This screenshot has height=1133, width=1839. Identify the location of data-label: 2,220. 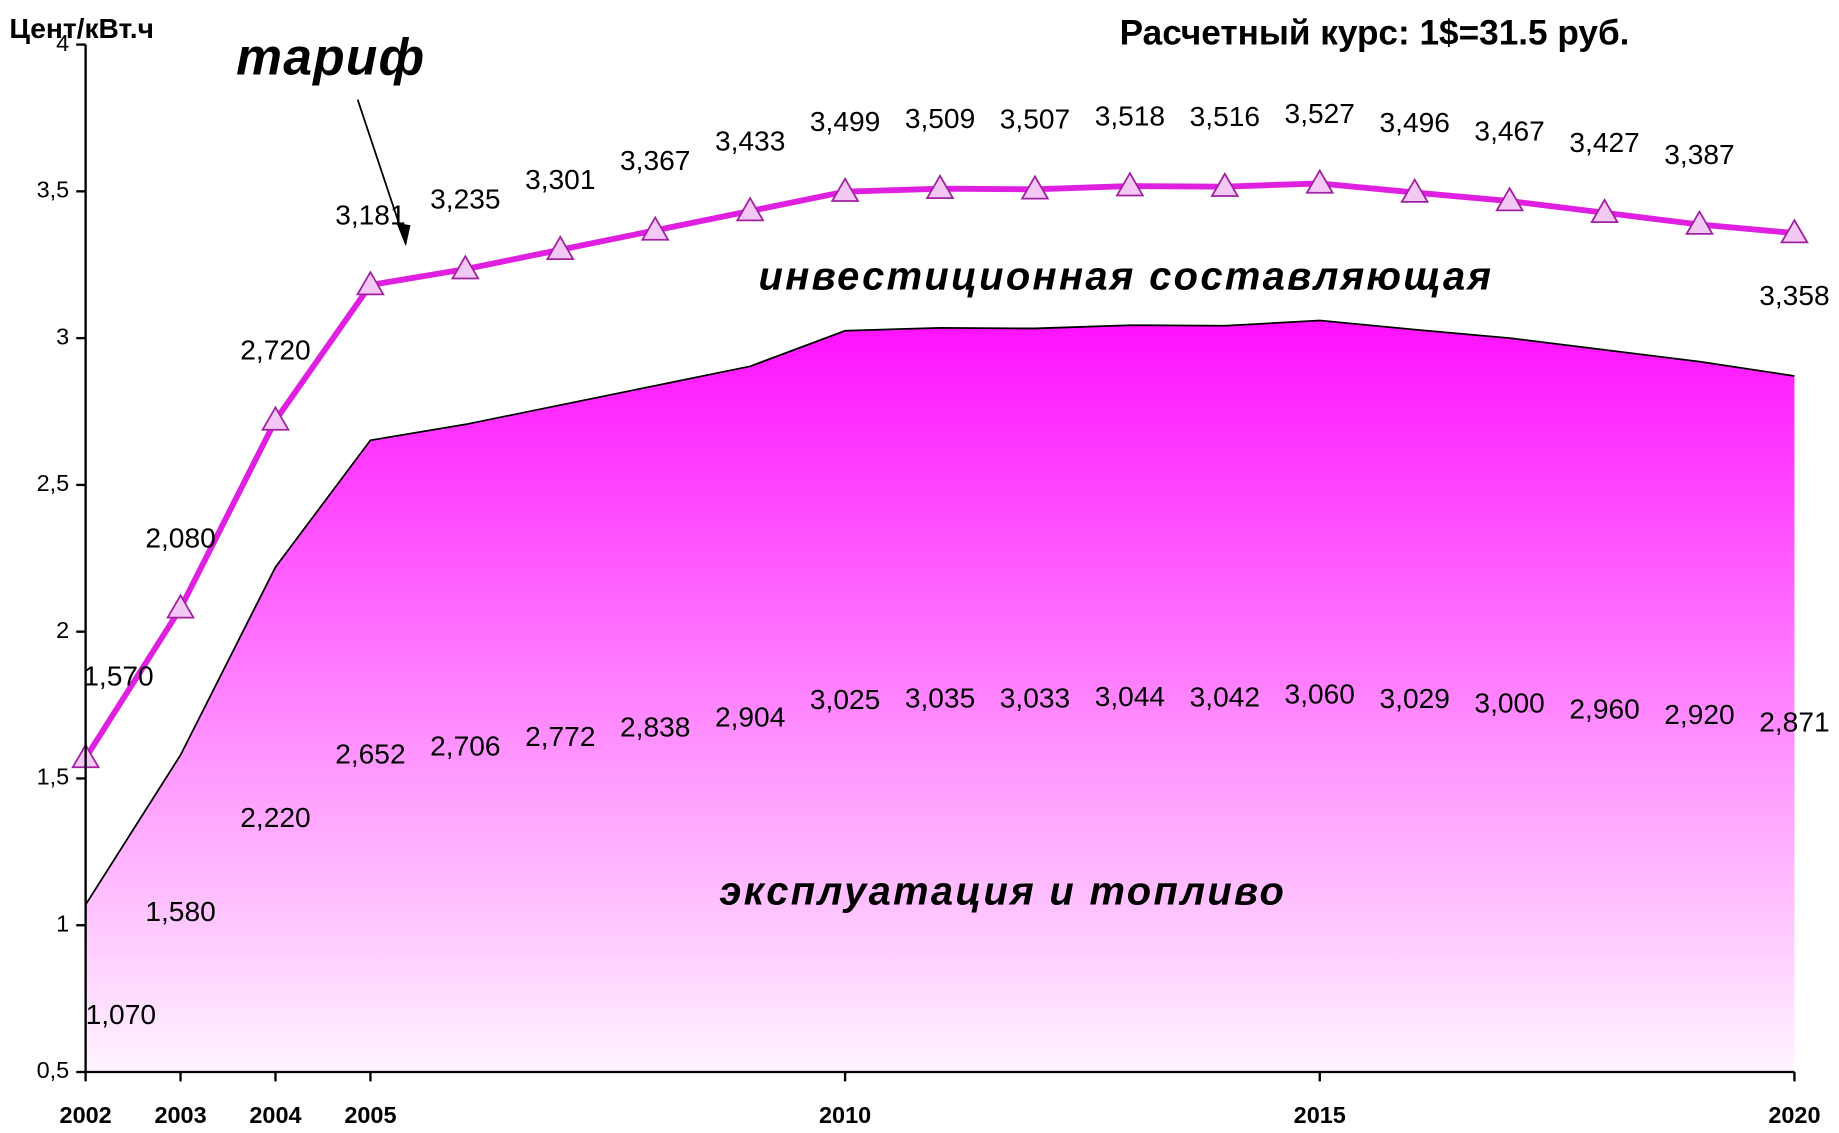
(275, 817).